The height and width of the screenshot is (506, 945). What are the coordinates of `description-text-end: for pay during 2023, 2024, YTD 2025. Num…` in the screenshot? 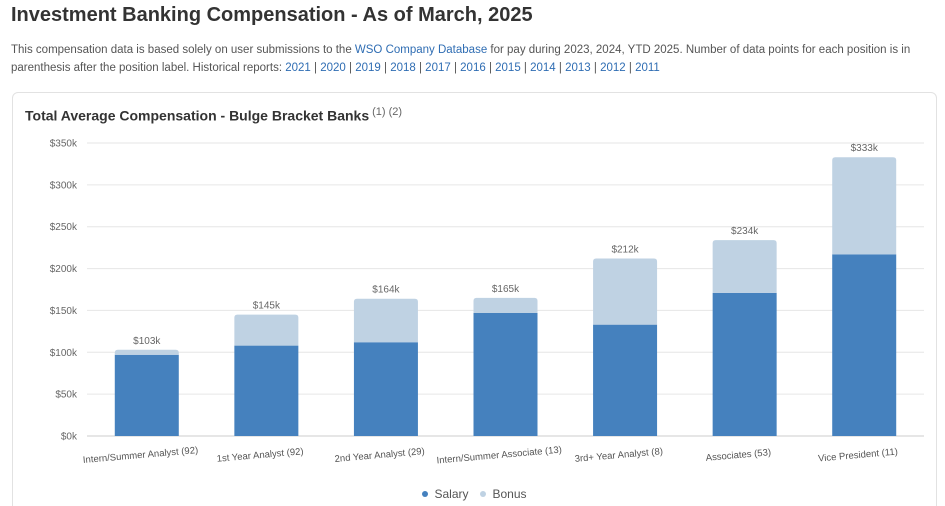 It's located at (461, 59).